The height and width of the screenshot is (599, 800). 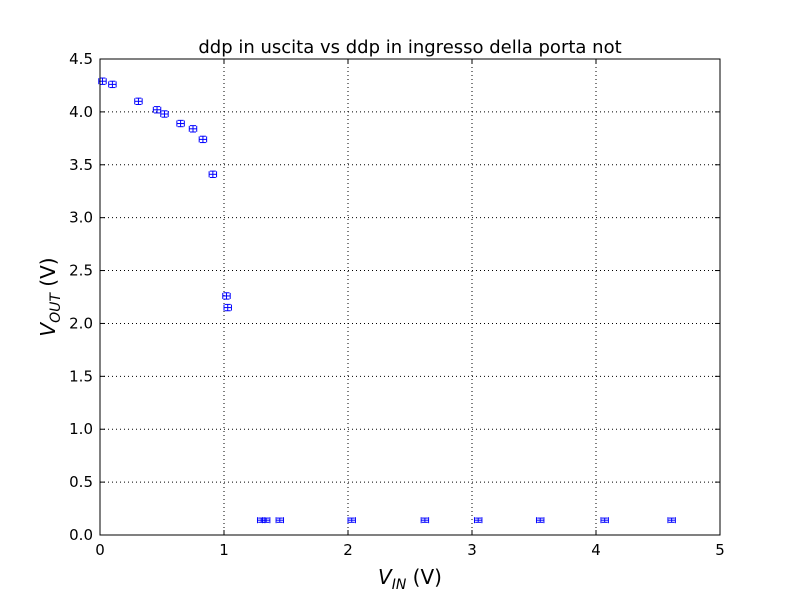 What do you see at coordinates (224, 550) in the screenshot?
I see `x-tick-label: 1` at bounding box center [224, 550].